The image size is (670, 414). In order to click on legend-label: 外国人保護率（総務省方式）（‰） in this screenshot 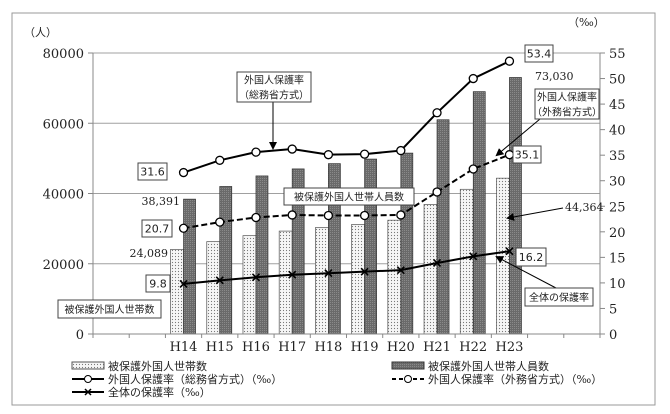, I will do `click(195, 379)`.